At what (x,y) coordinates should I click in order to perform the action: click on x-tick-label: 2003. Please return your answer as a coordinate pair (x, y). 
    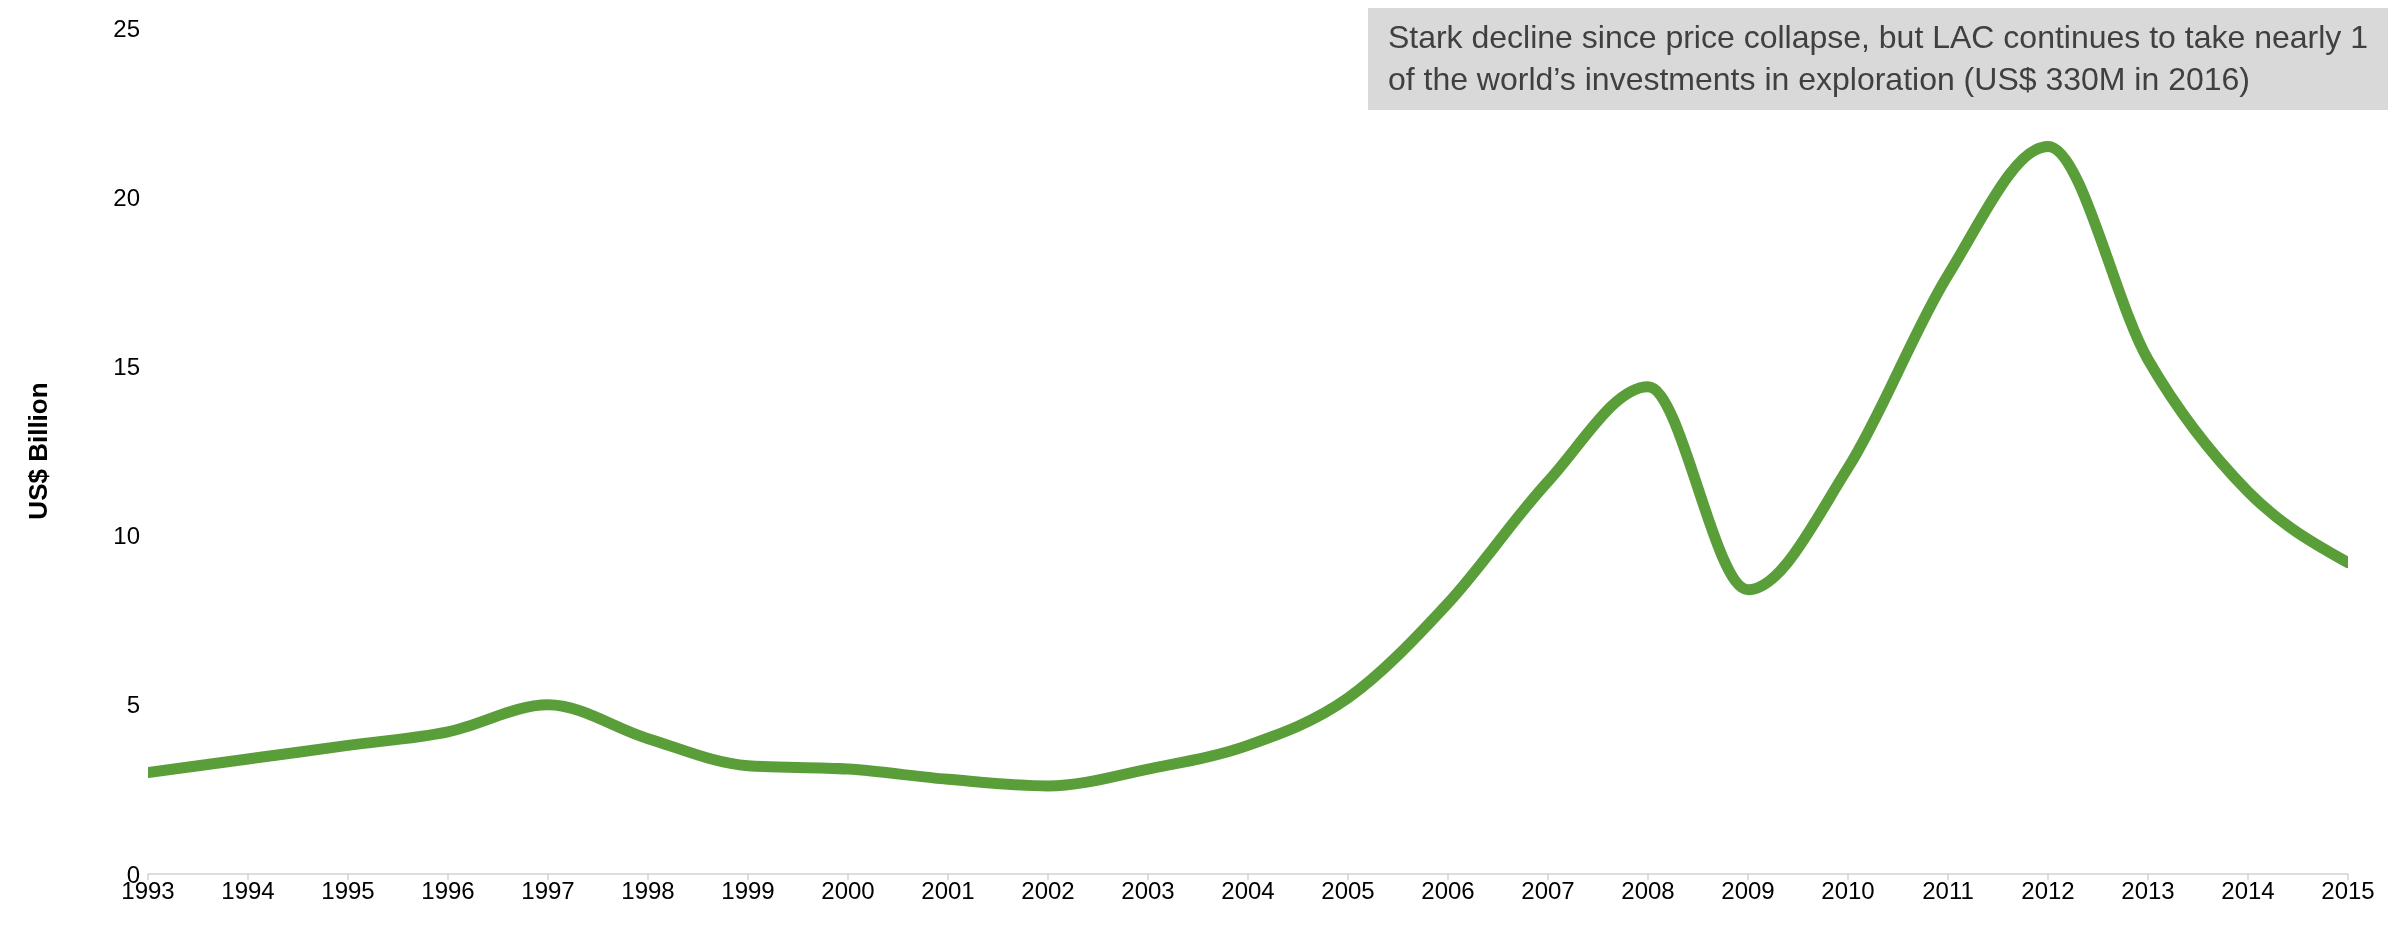
    Looking at the image, I should click on (1148, 891).